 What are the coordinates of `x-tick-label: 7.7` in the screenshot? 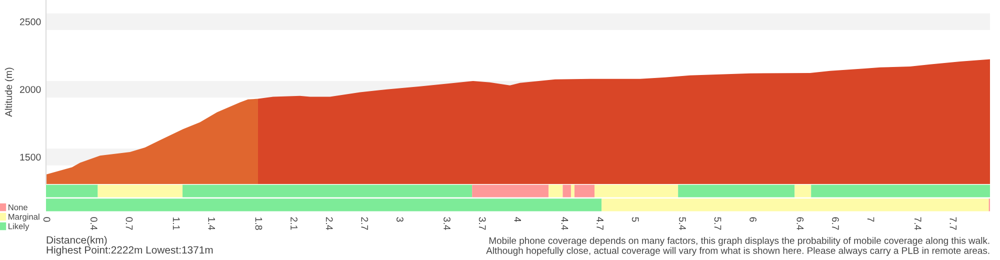 It's located at (953, 223).